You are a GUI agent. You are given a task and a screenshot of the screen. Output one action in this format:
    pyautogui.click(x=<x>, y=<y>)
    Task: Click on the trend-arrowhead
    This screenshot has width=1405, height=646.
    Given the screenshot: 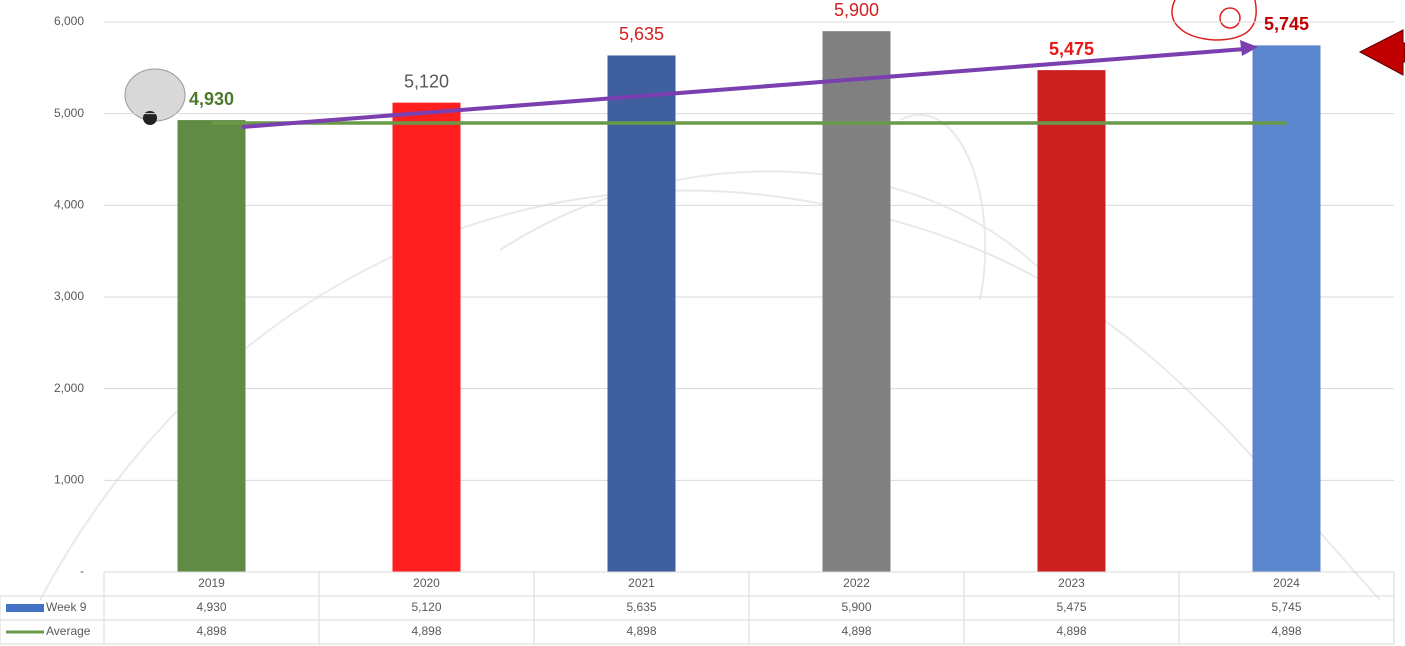 What is the action you would take?
    pyautogui.click(x=1249, y=48)
    